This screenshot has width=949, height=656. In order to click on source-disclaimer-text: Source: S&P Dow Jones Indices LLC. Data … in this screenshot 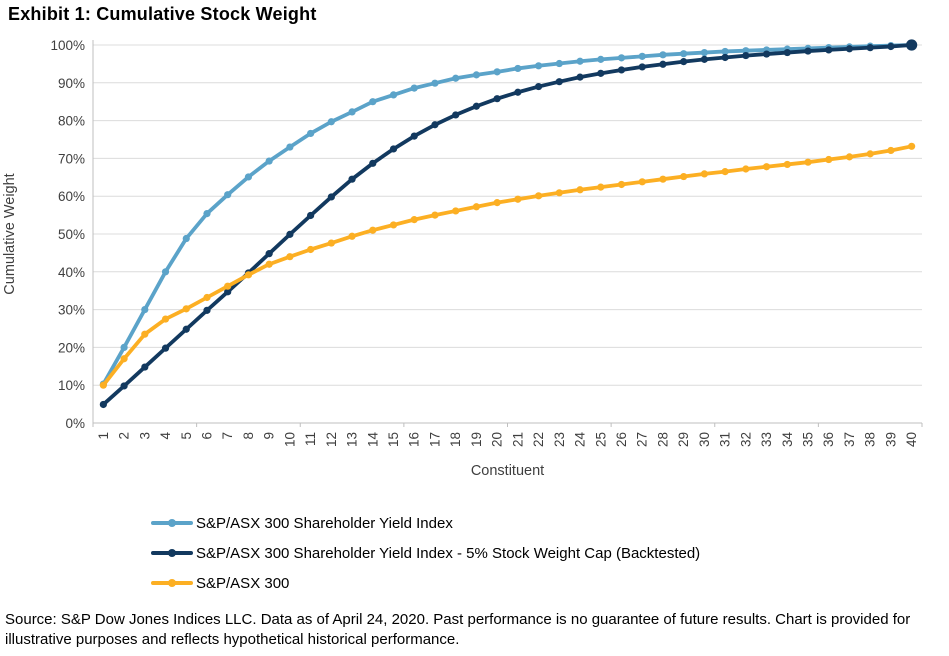, I will do `click(458, 630)`.